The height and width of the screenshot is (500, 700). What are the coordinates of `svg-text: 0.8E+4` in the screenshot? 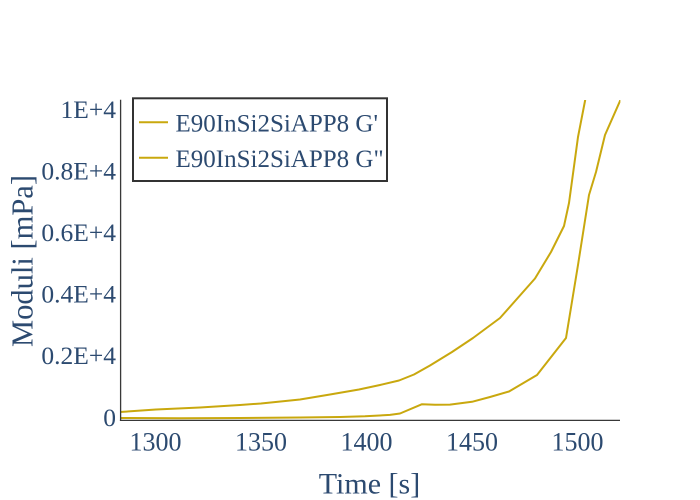 It's located at (78, 170).